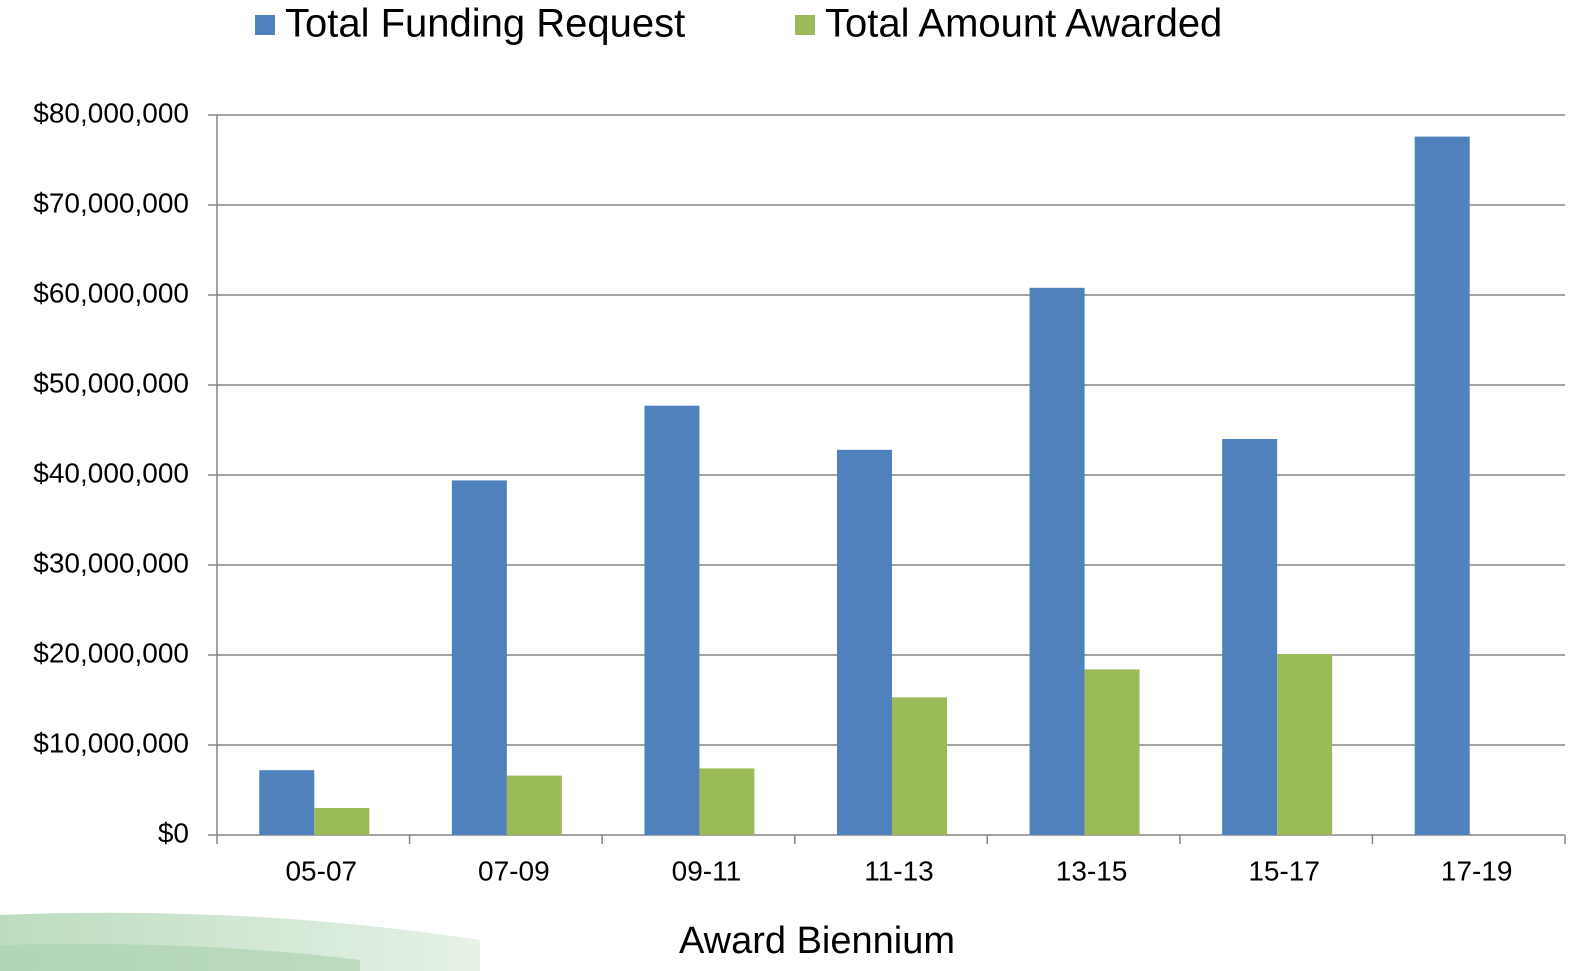 The image size is (1585, 971). Describe the element at coordinates (111, 382) in the screenshot. I see `y-tick-label: $50,000,000` at that location.